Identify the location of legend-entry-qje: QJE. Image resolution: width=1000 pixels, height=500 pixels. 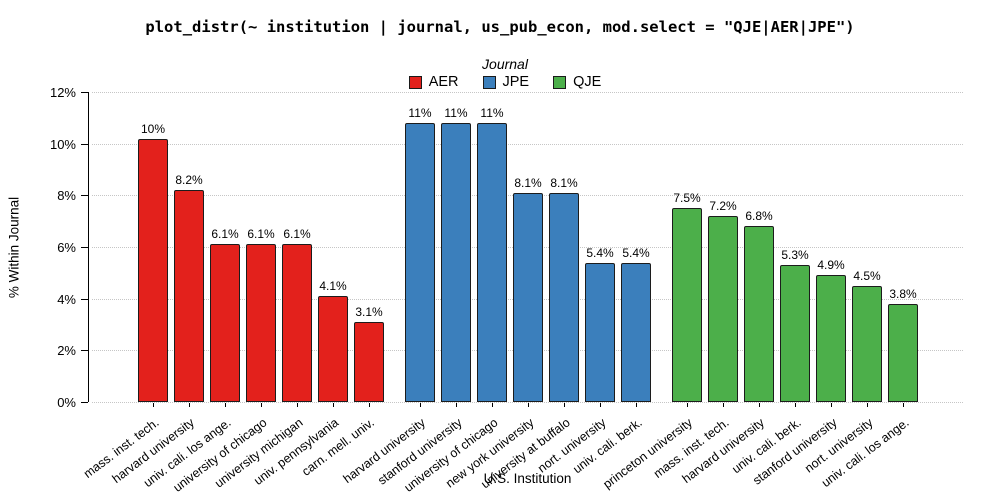
(577, 82).